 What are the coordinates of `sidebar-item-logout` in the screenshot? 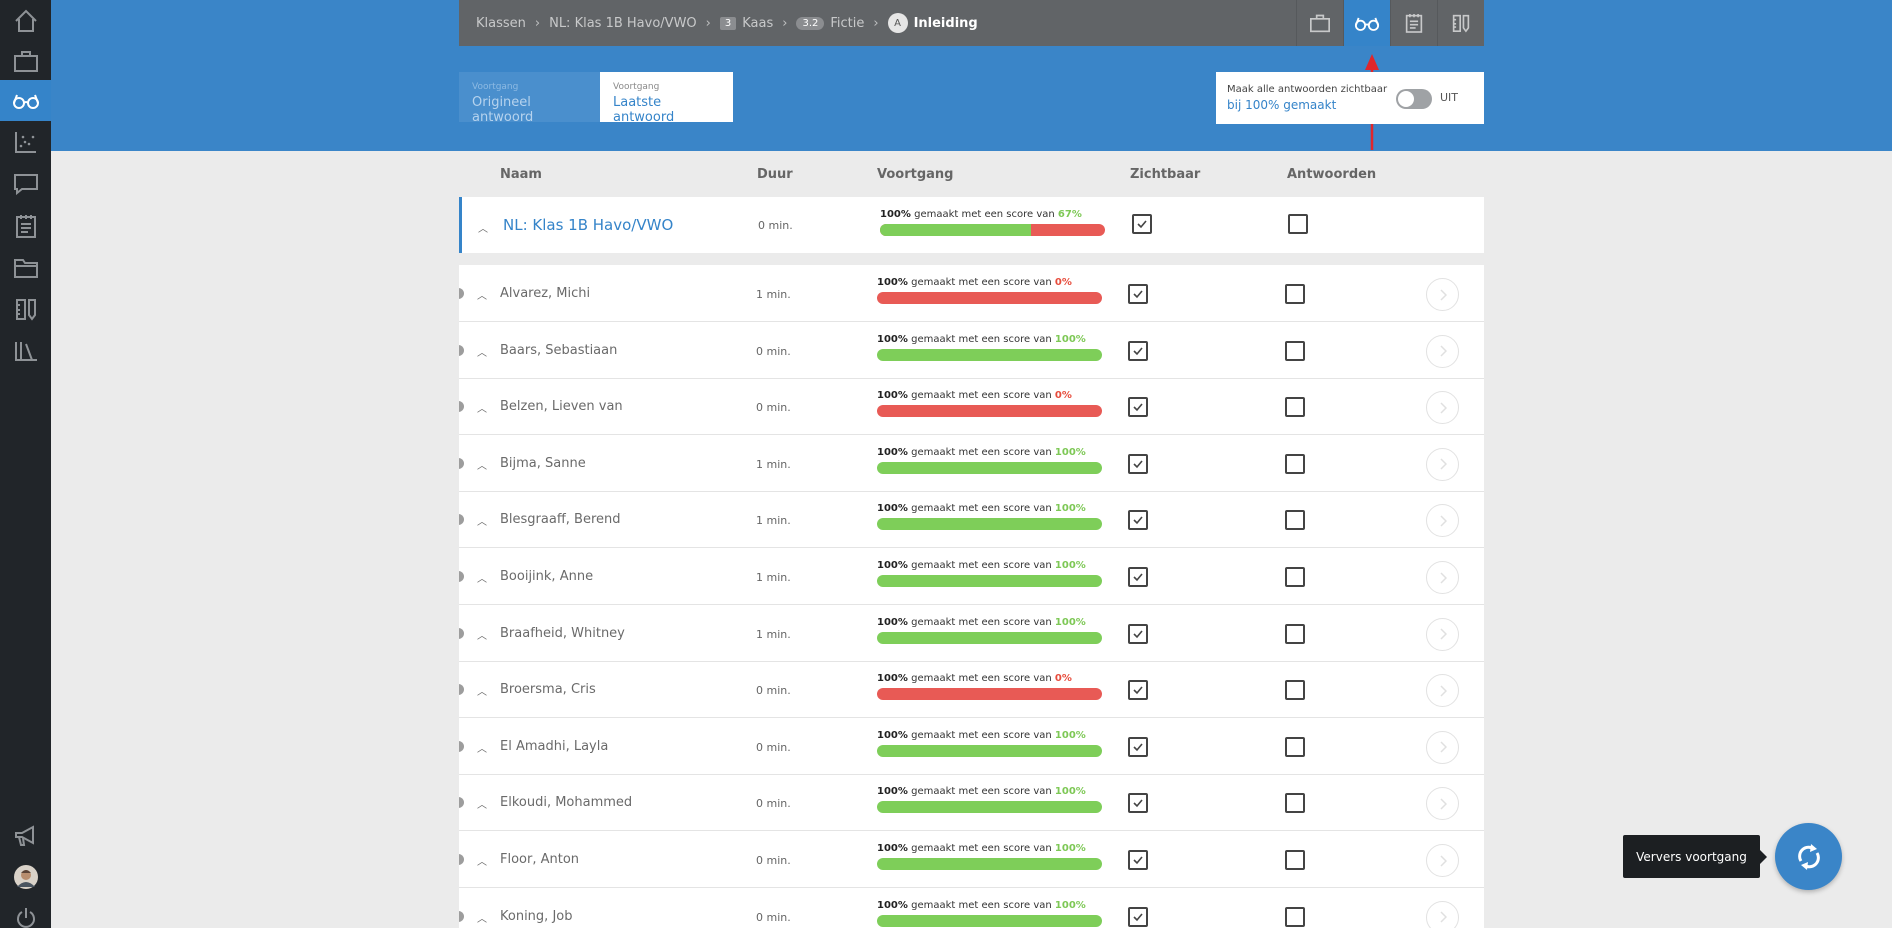 It's located at (25, 912).